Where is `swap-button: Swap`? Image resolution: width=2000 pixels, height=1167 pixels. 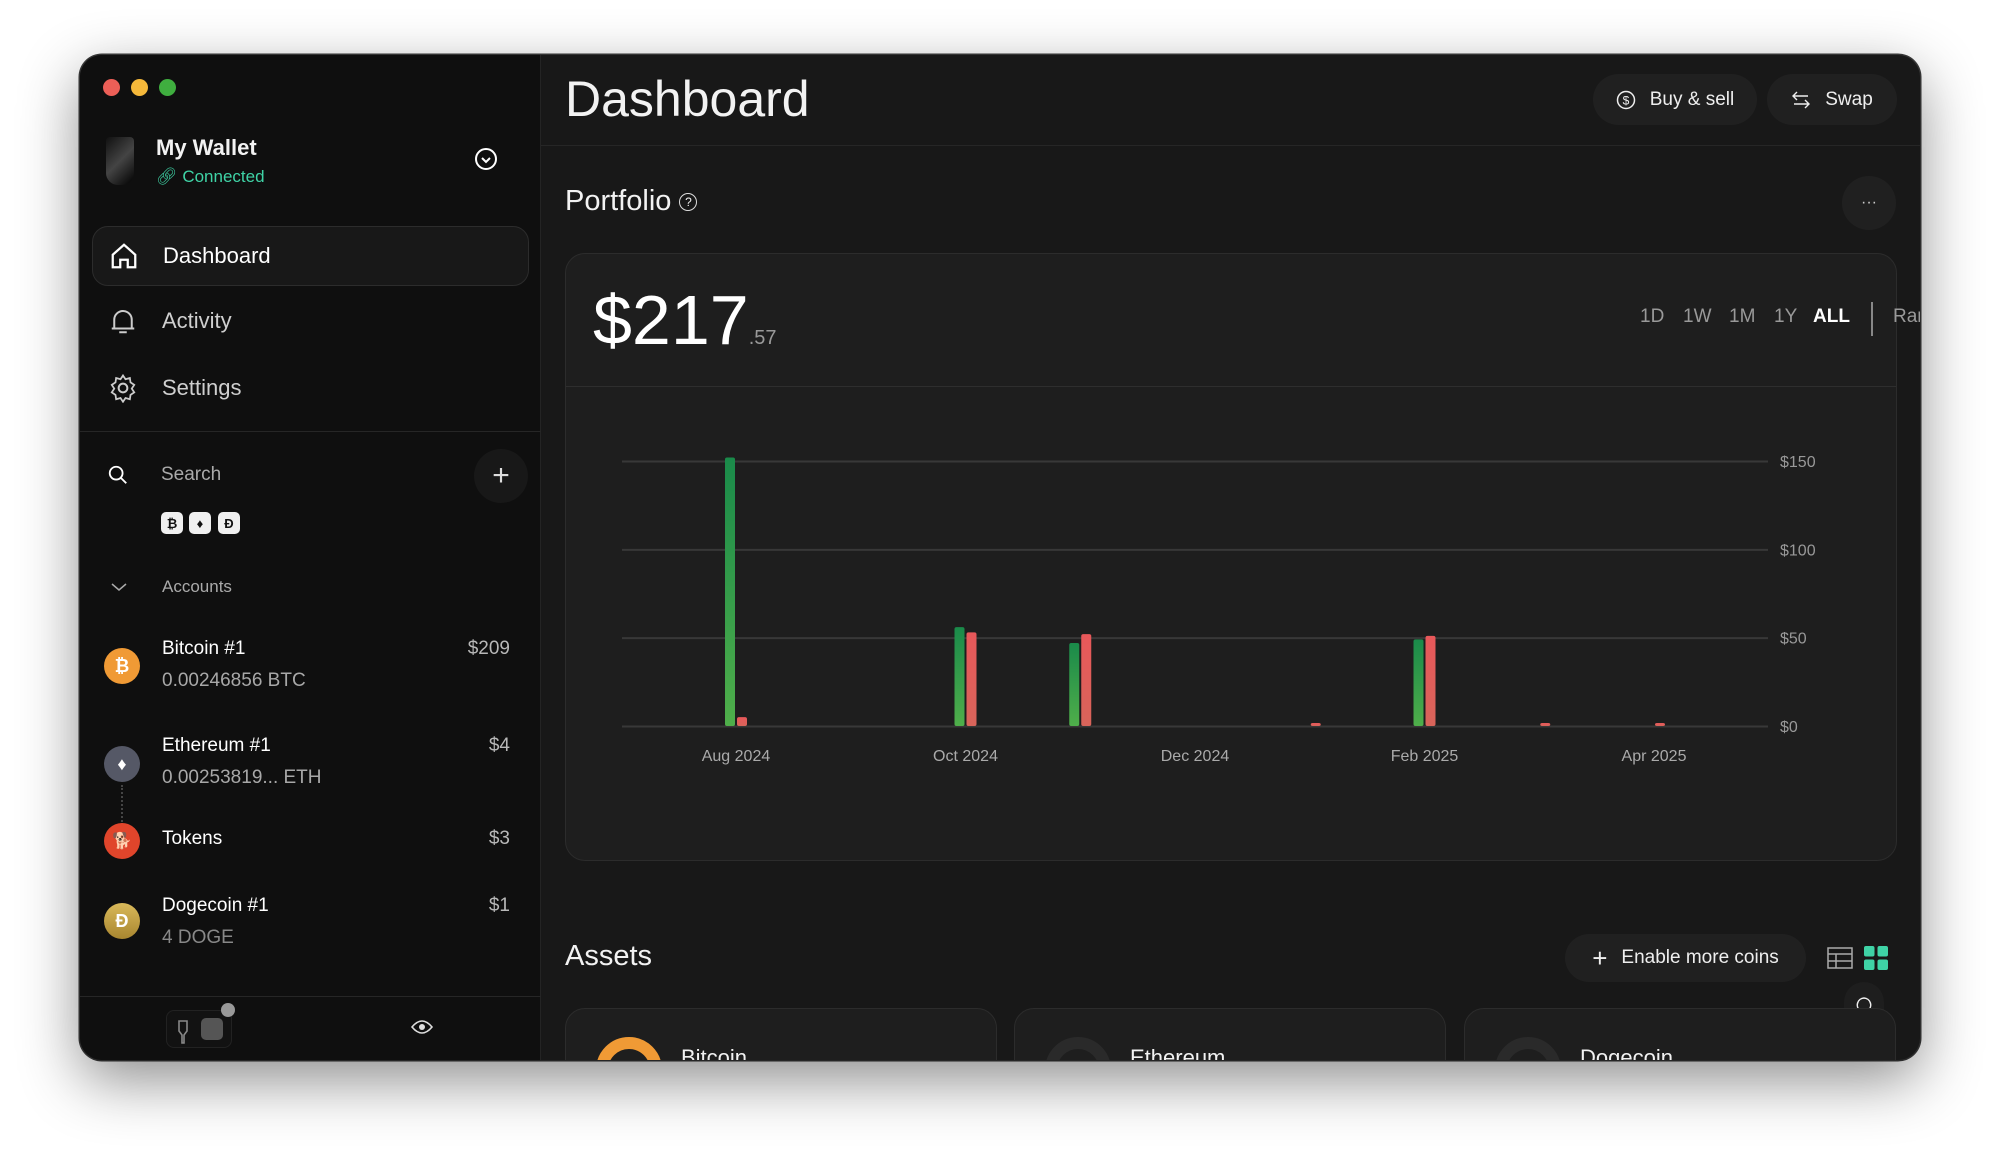 swap-button: Swap is located at coordinates (1832, 99).